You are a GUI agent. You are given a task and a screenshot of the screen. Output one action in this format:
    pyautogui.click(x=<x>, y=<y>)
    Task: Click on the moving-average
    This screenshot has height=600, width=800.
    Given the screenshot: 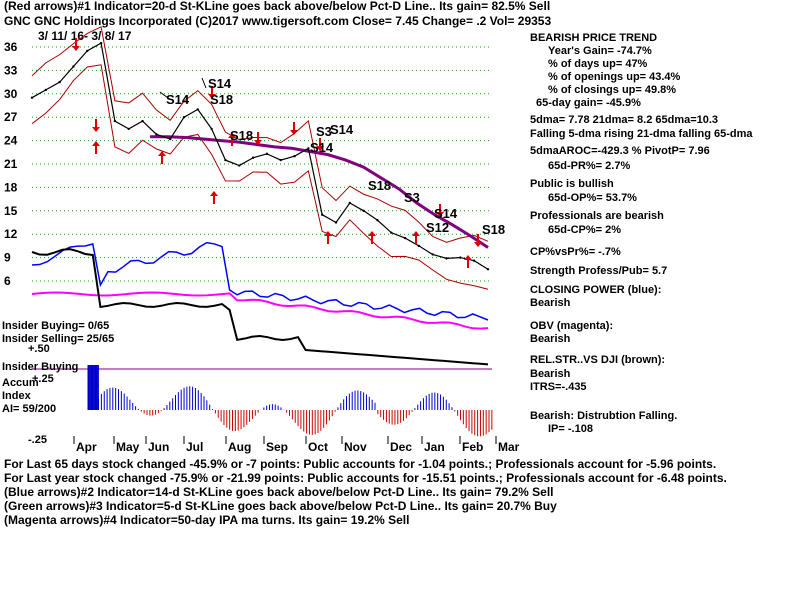 What is the action you would take?
    pyautogui.click(x=319, y=192)
    